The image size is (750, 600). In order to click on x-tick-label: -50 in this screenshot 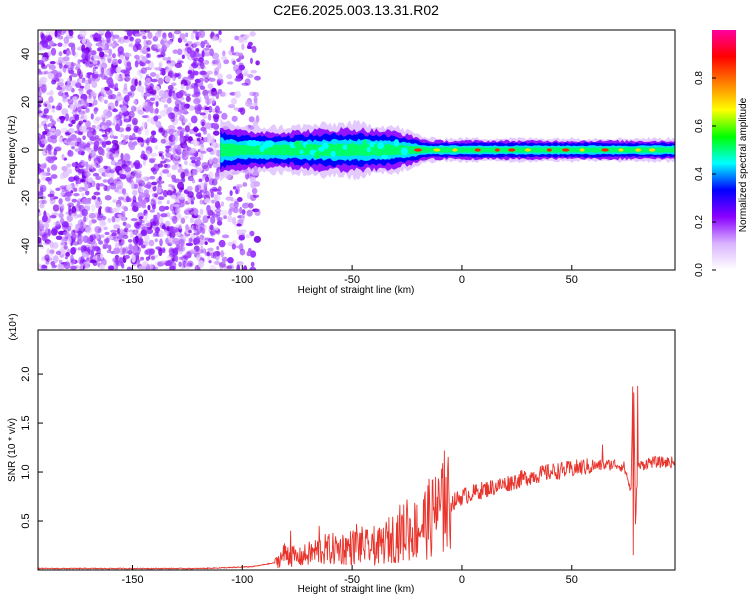, I will do `click(352, 580)`.